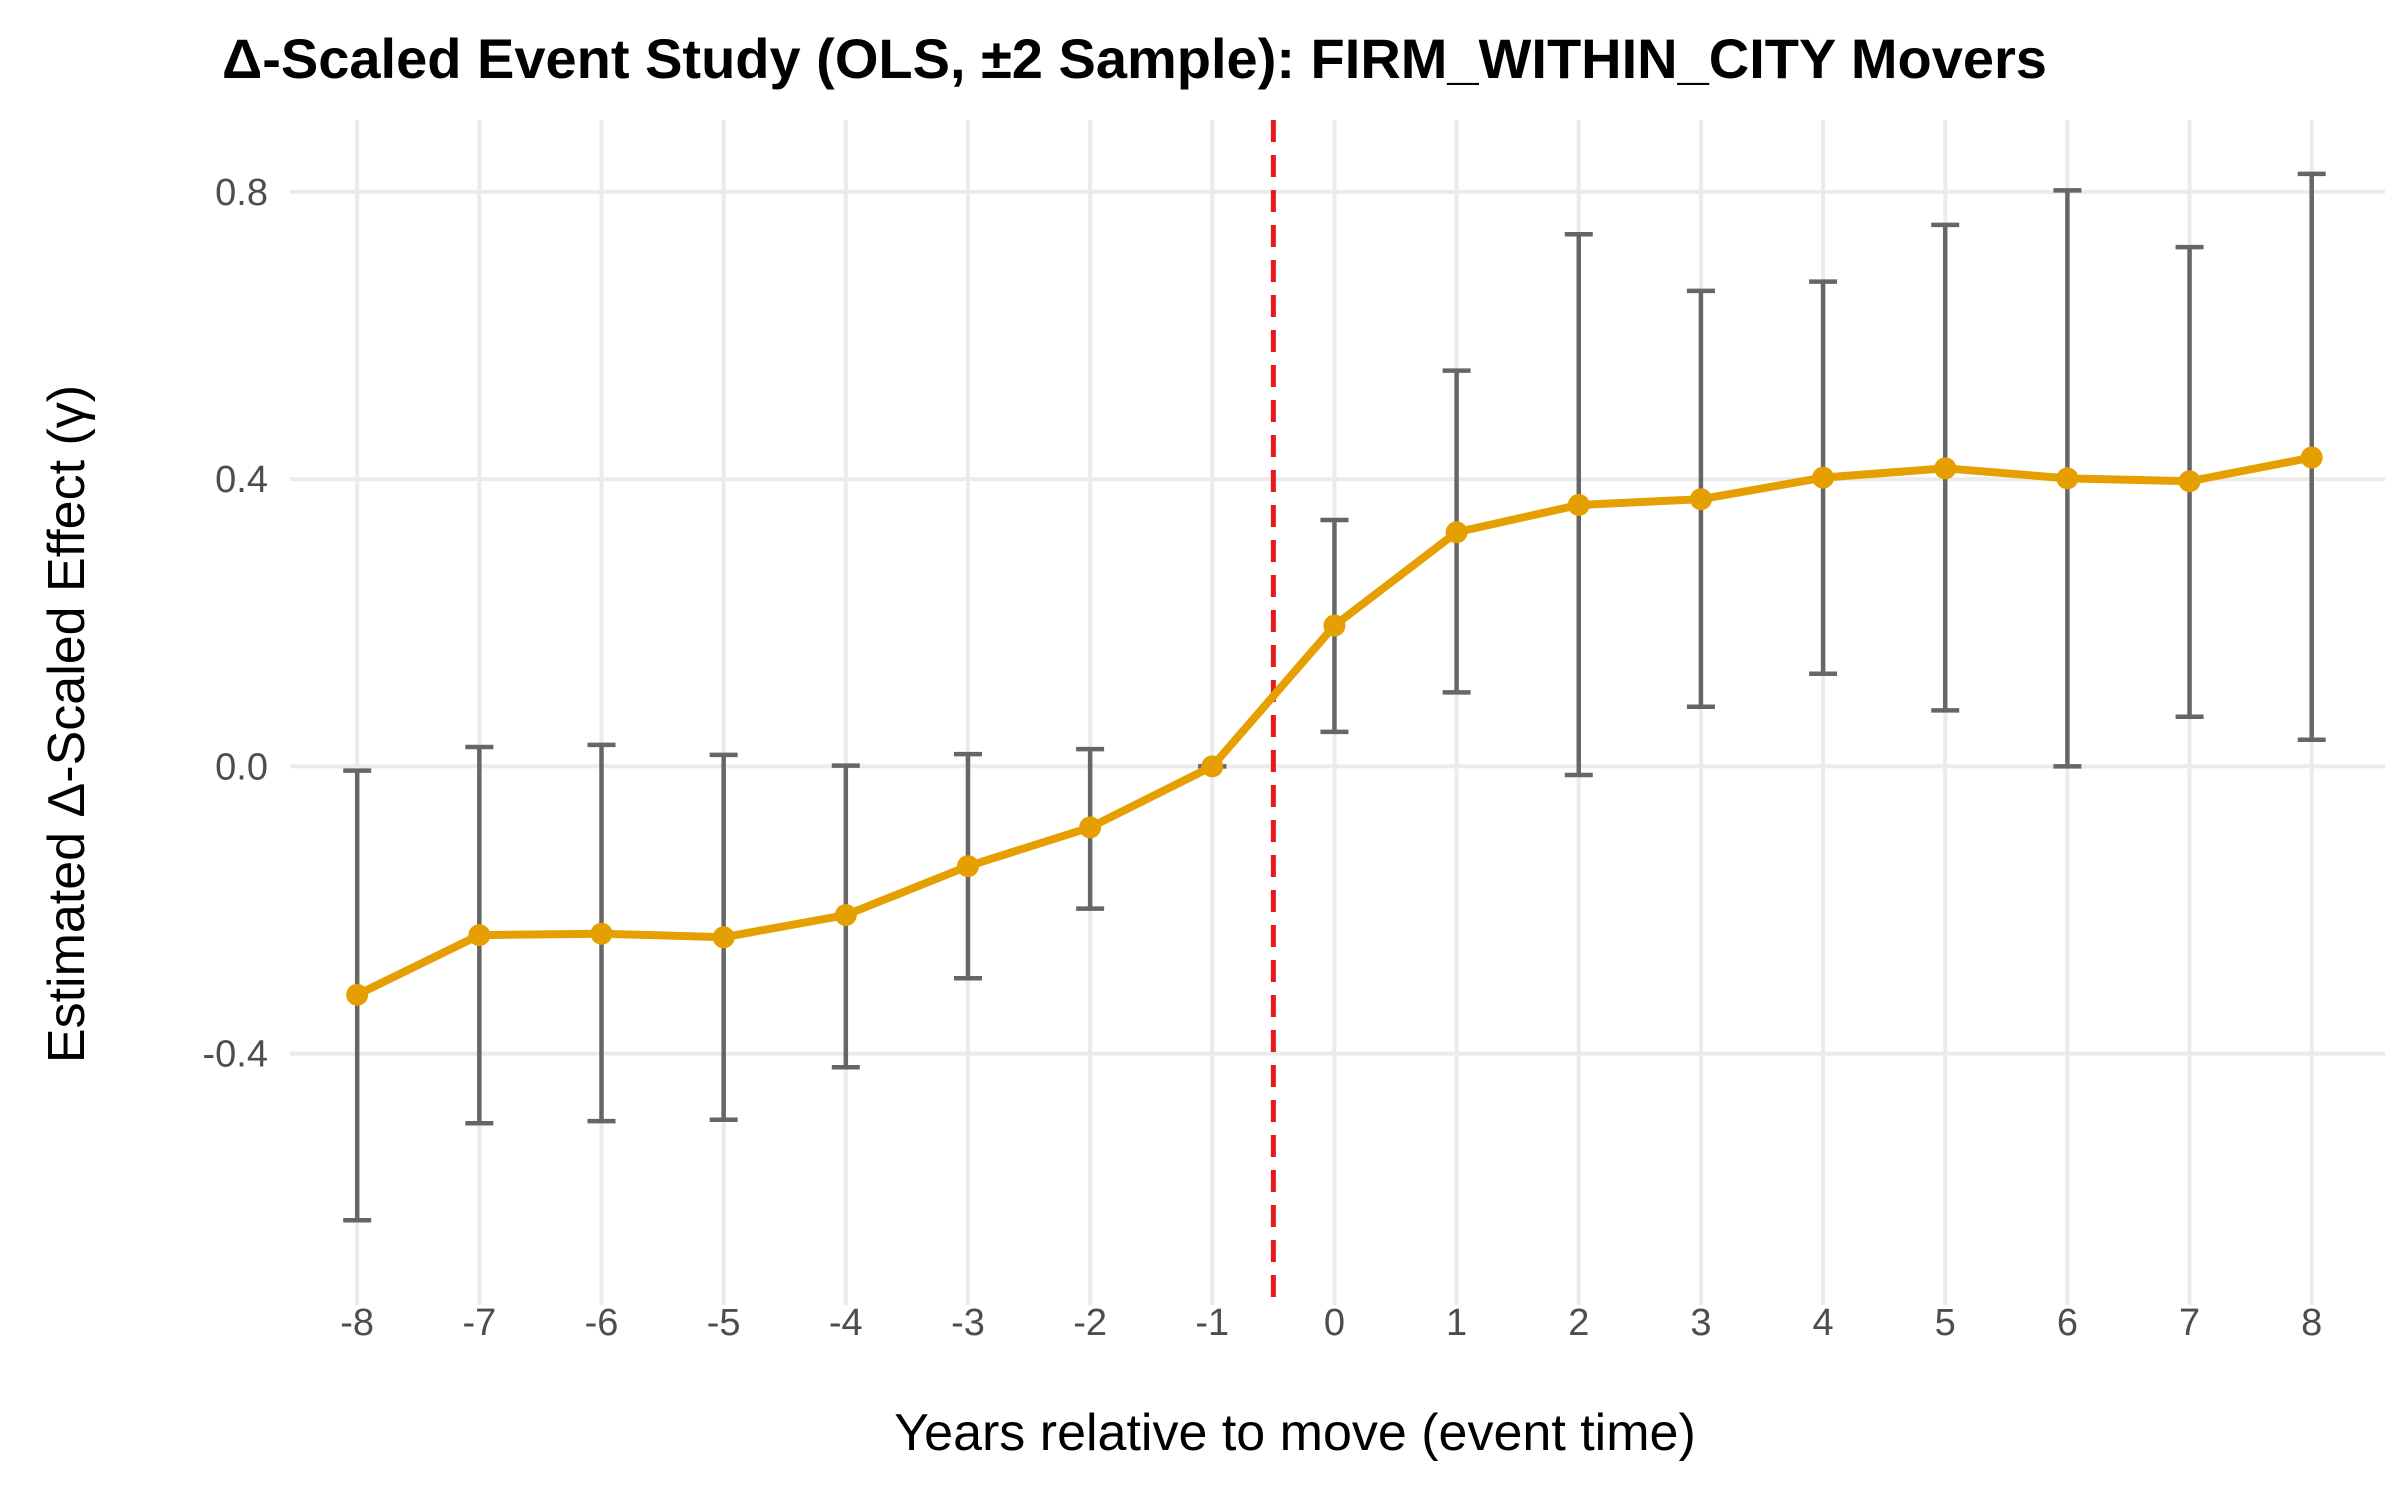  I want to click on x-tick-label: -6, so click(602, 1323).